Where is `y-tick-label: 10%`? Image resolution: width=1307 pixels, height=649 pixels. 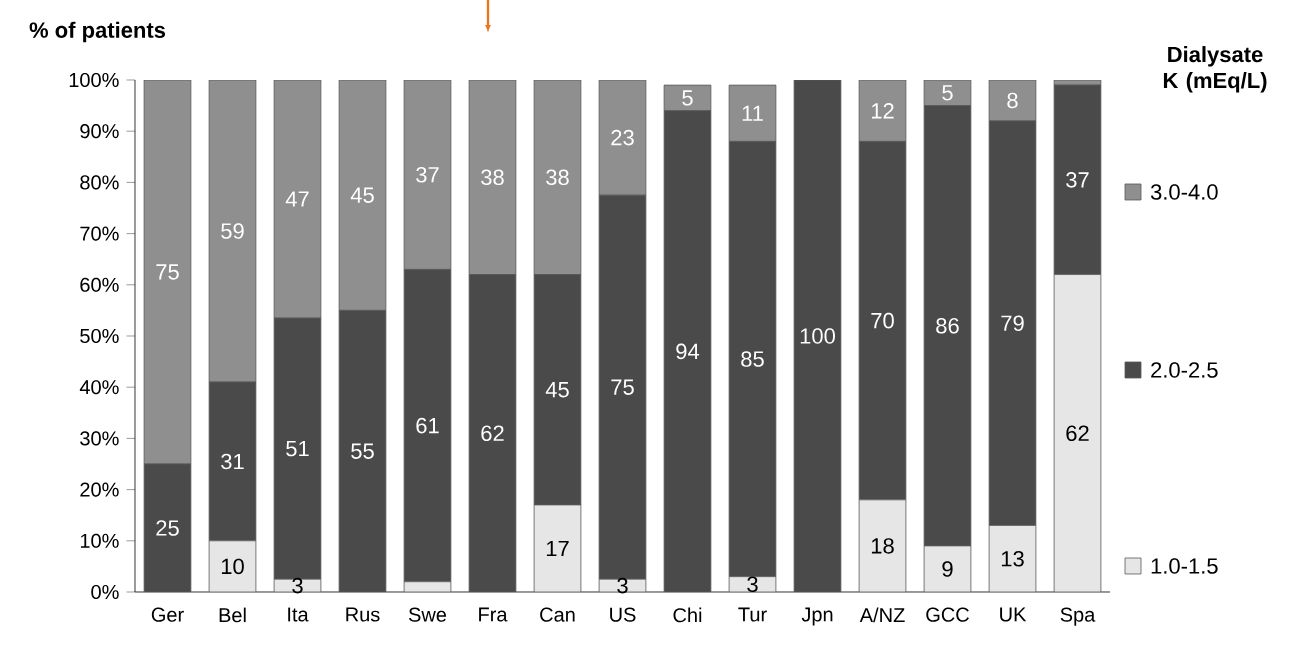 y-tick-label: 10% is located at coordinates (99, 540).